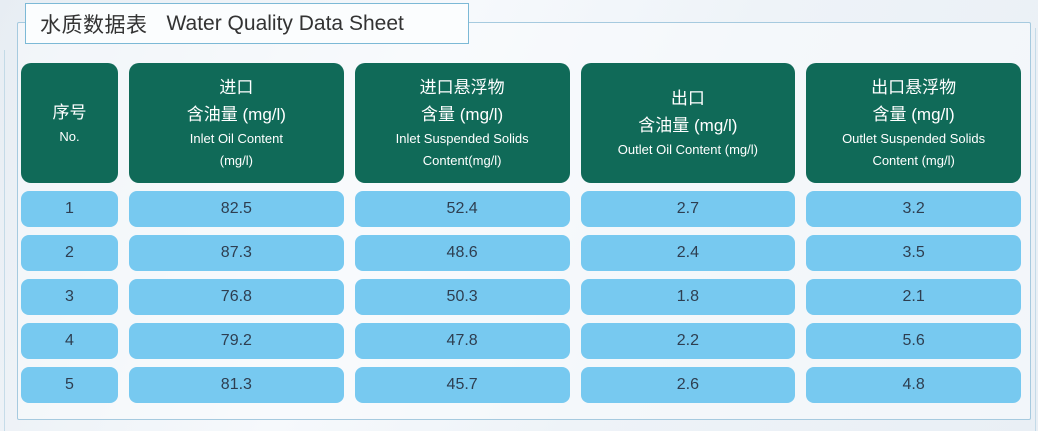  I want to click on table-cell: 3, so click(69, 297).